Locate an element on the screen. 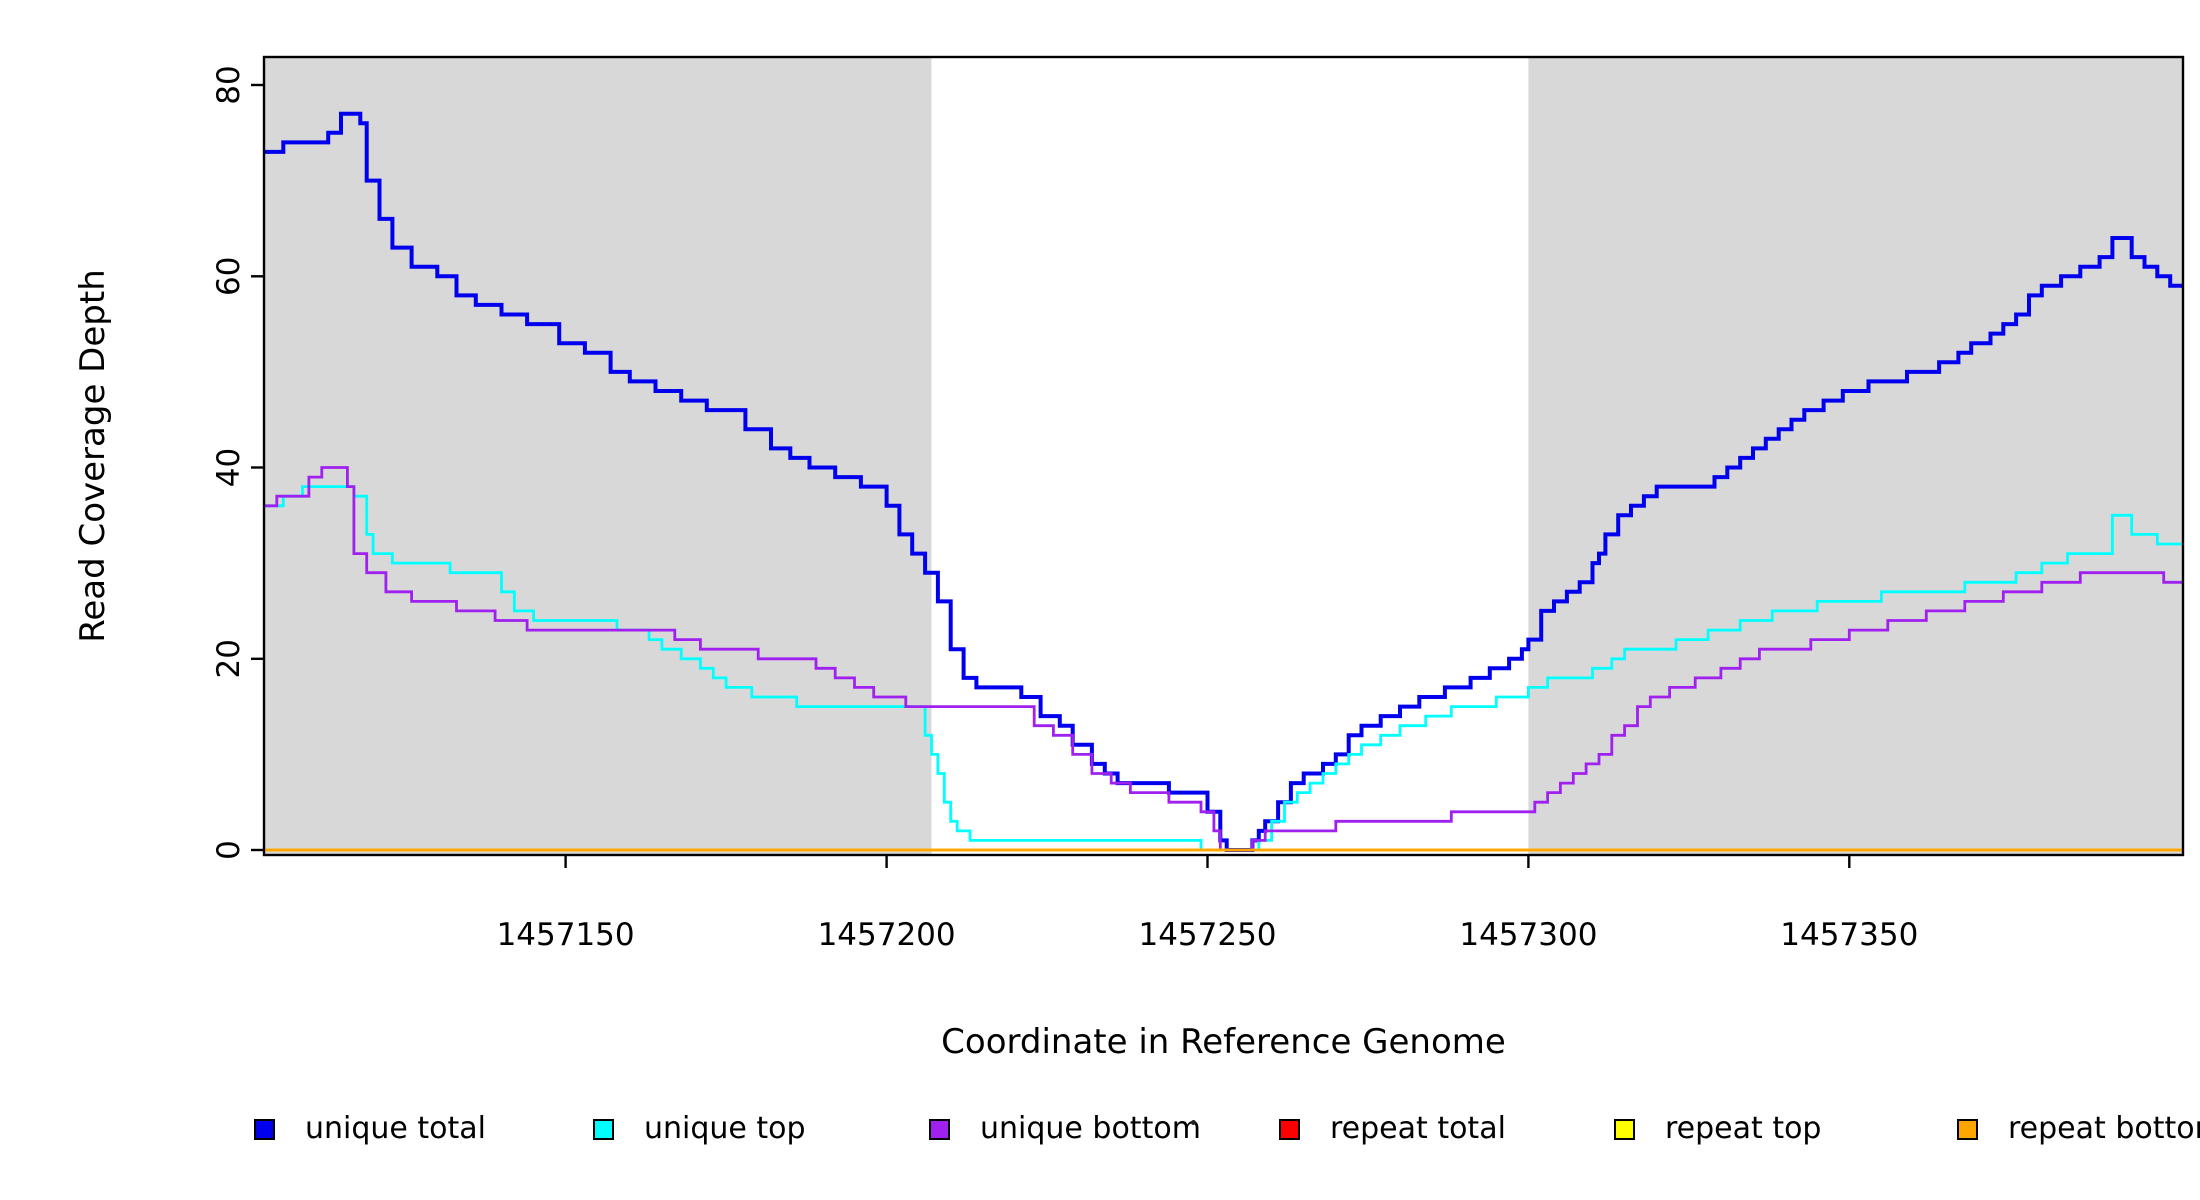 Image resolution: width=2200 pixels, height=1200 pixels. stray-mark is located at coordinates (1193, 1122).